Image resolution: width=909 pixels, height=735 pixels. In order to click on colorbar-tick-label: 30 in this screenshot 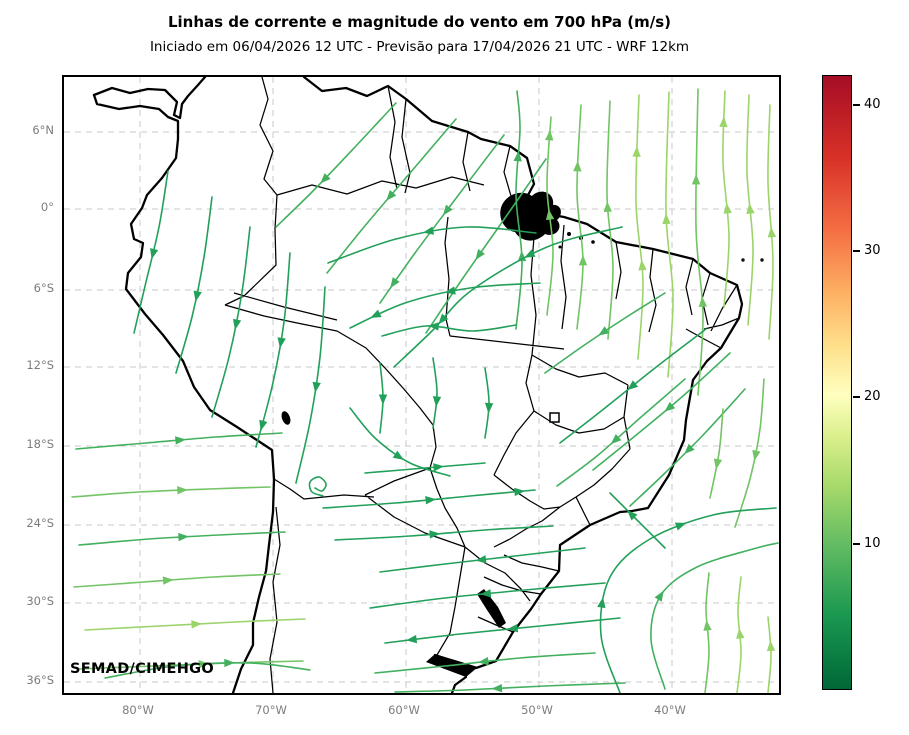, I will do `click(872, 250)`.